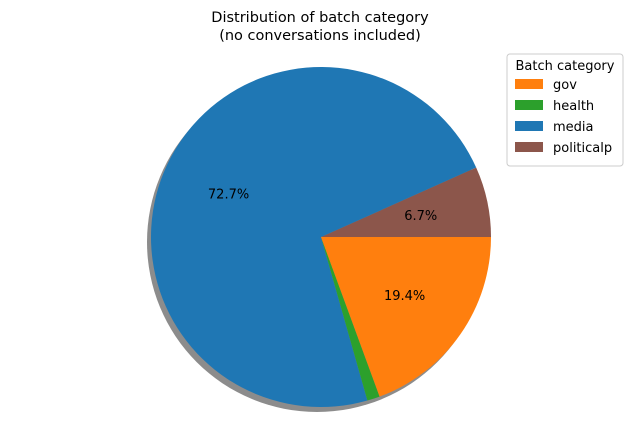  I want to click on chart-title-line-2: (no conversations included), so click(320, 36).